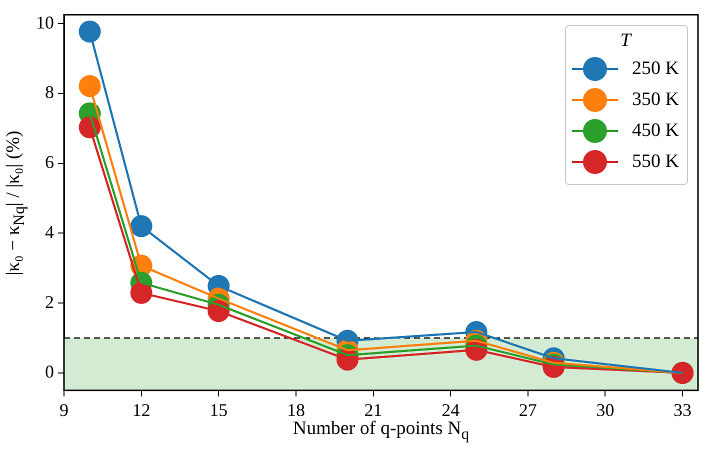 Image resolution: width=709 pixels, height=460 pixels. What do you see at coordinates (373, 410) in the screenshot?
I see `x-tick-label: 21` at bounding box center [373, 410].